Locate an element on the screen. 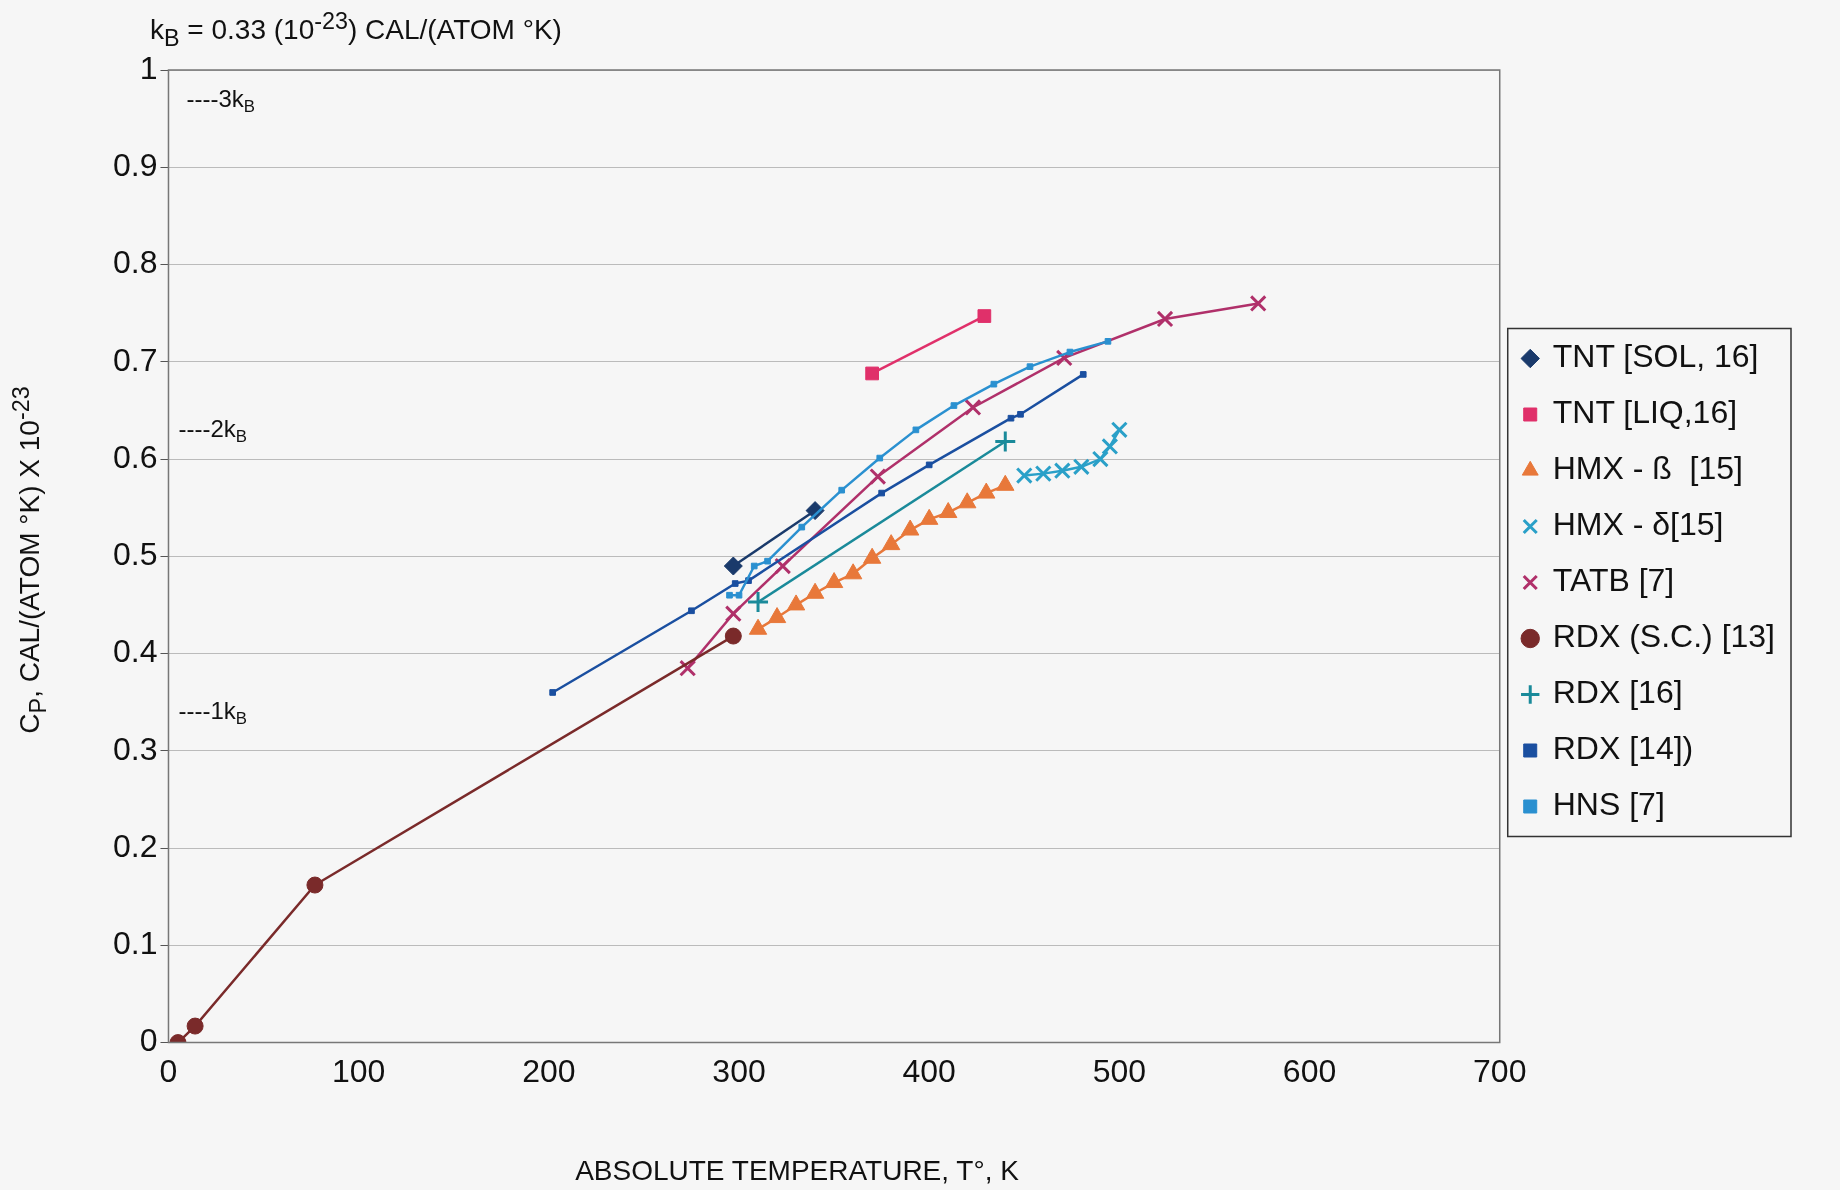  legend-label: TNT [SOL, 16] is located at coordinates (1655, 356).